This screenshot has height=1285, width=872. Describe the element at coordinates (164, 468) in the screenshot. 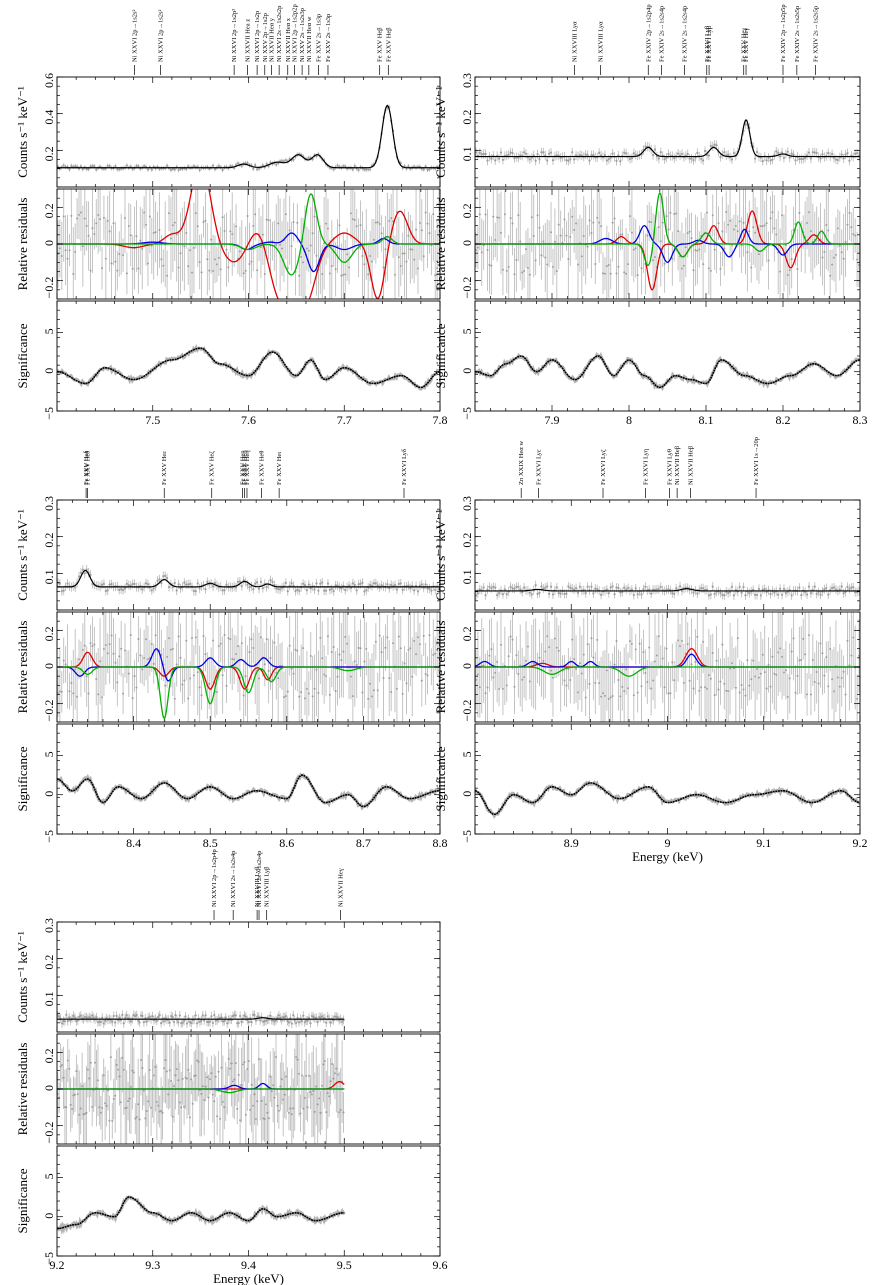

I see `line-id-label: Fe XXV Heε` at that location.